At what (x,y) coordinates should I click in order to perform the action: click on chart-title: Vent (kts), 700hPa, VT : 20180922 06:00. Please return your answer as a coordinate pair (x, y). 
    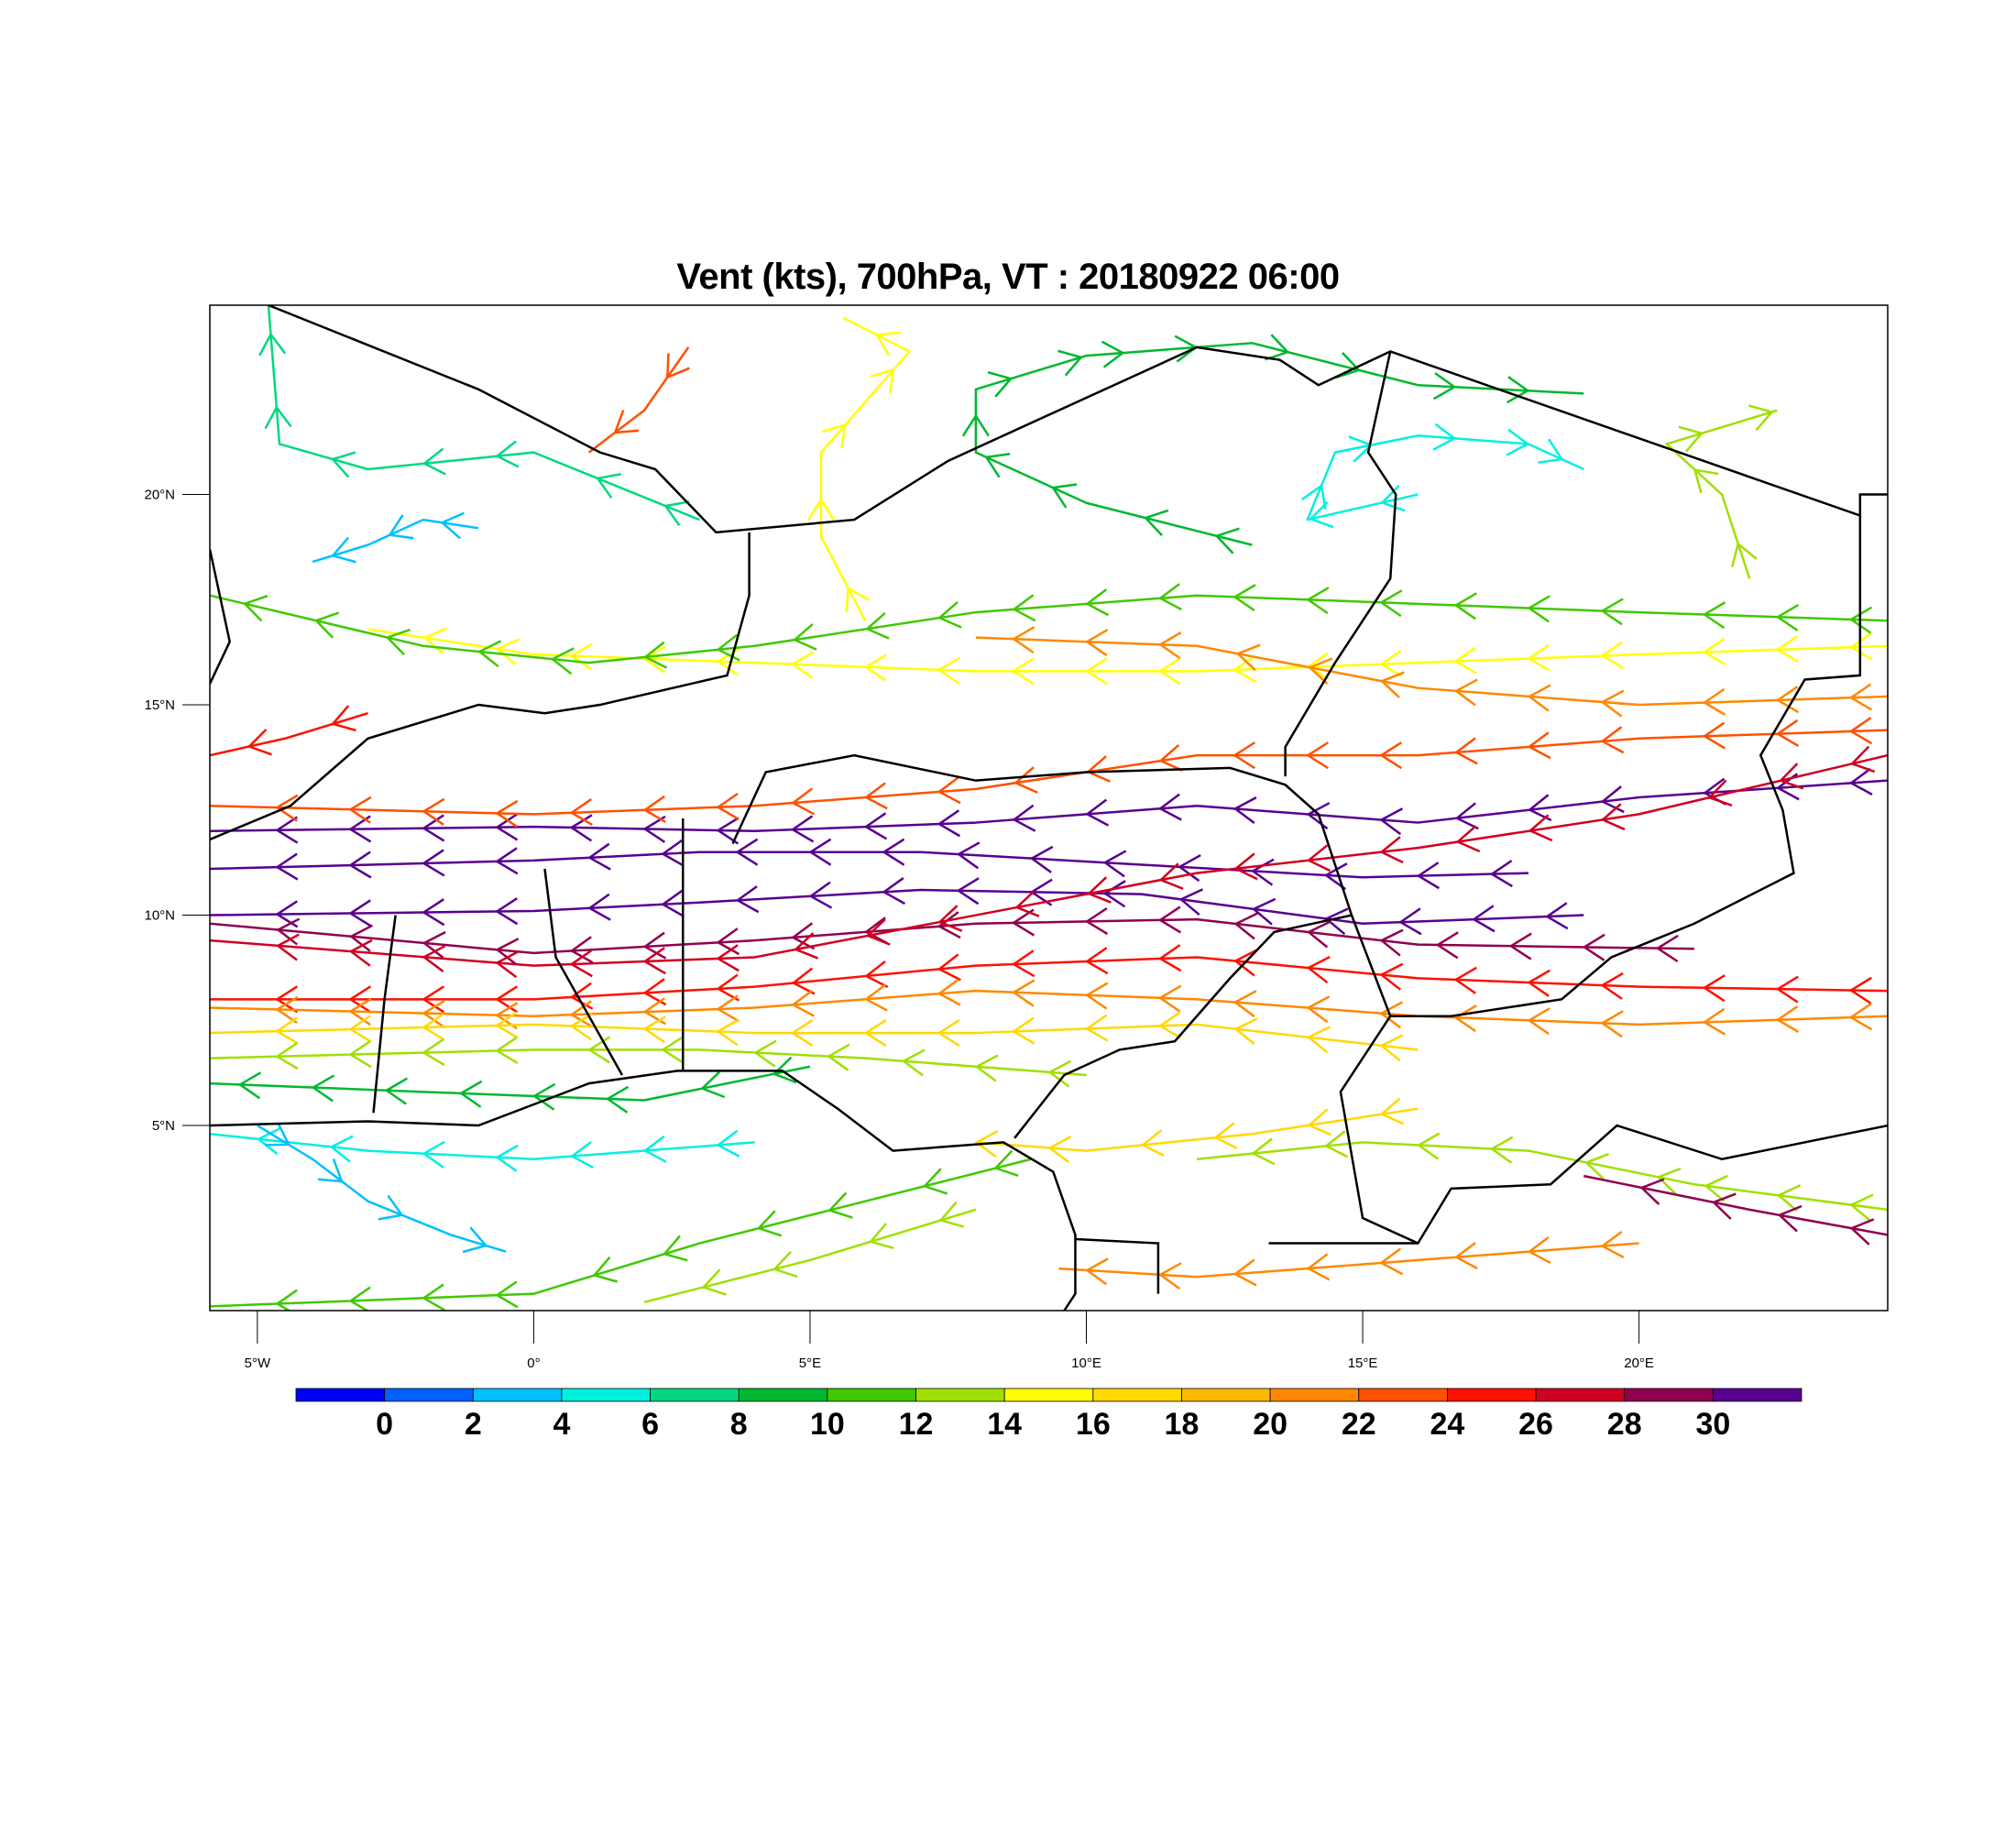
    Looking at the image, I should click on (1008, 277).